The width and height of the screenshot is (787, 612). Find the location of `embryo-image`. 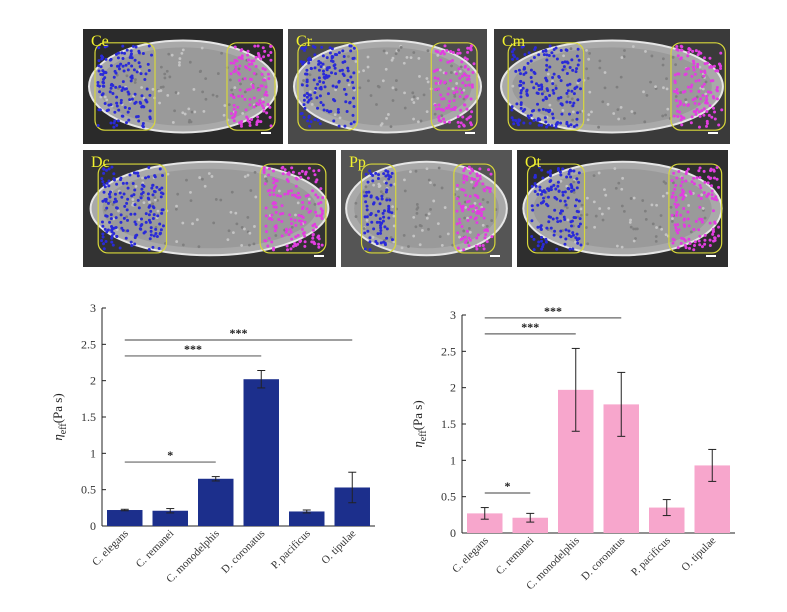

embryo-image is located at coordinates (209, 208).